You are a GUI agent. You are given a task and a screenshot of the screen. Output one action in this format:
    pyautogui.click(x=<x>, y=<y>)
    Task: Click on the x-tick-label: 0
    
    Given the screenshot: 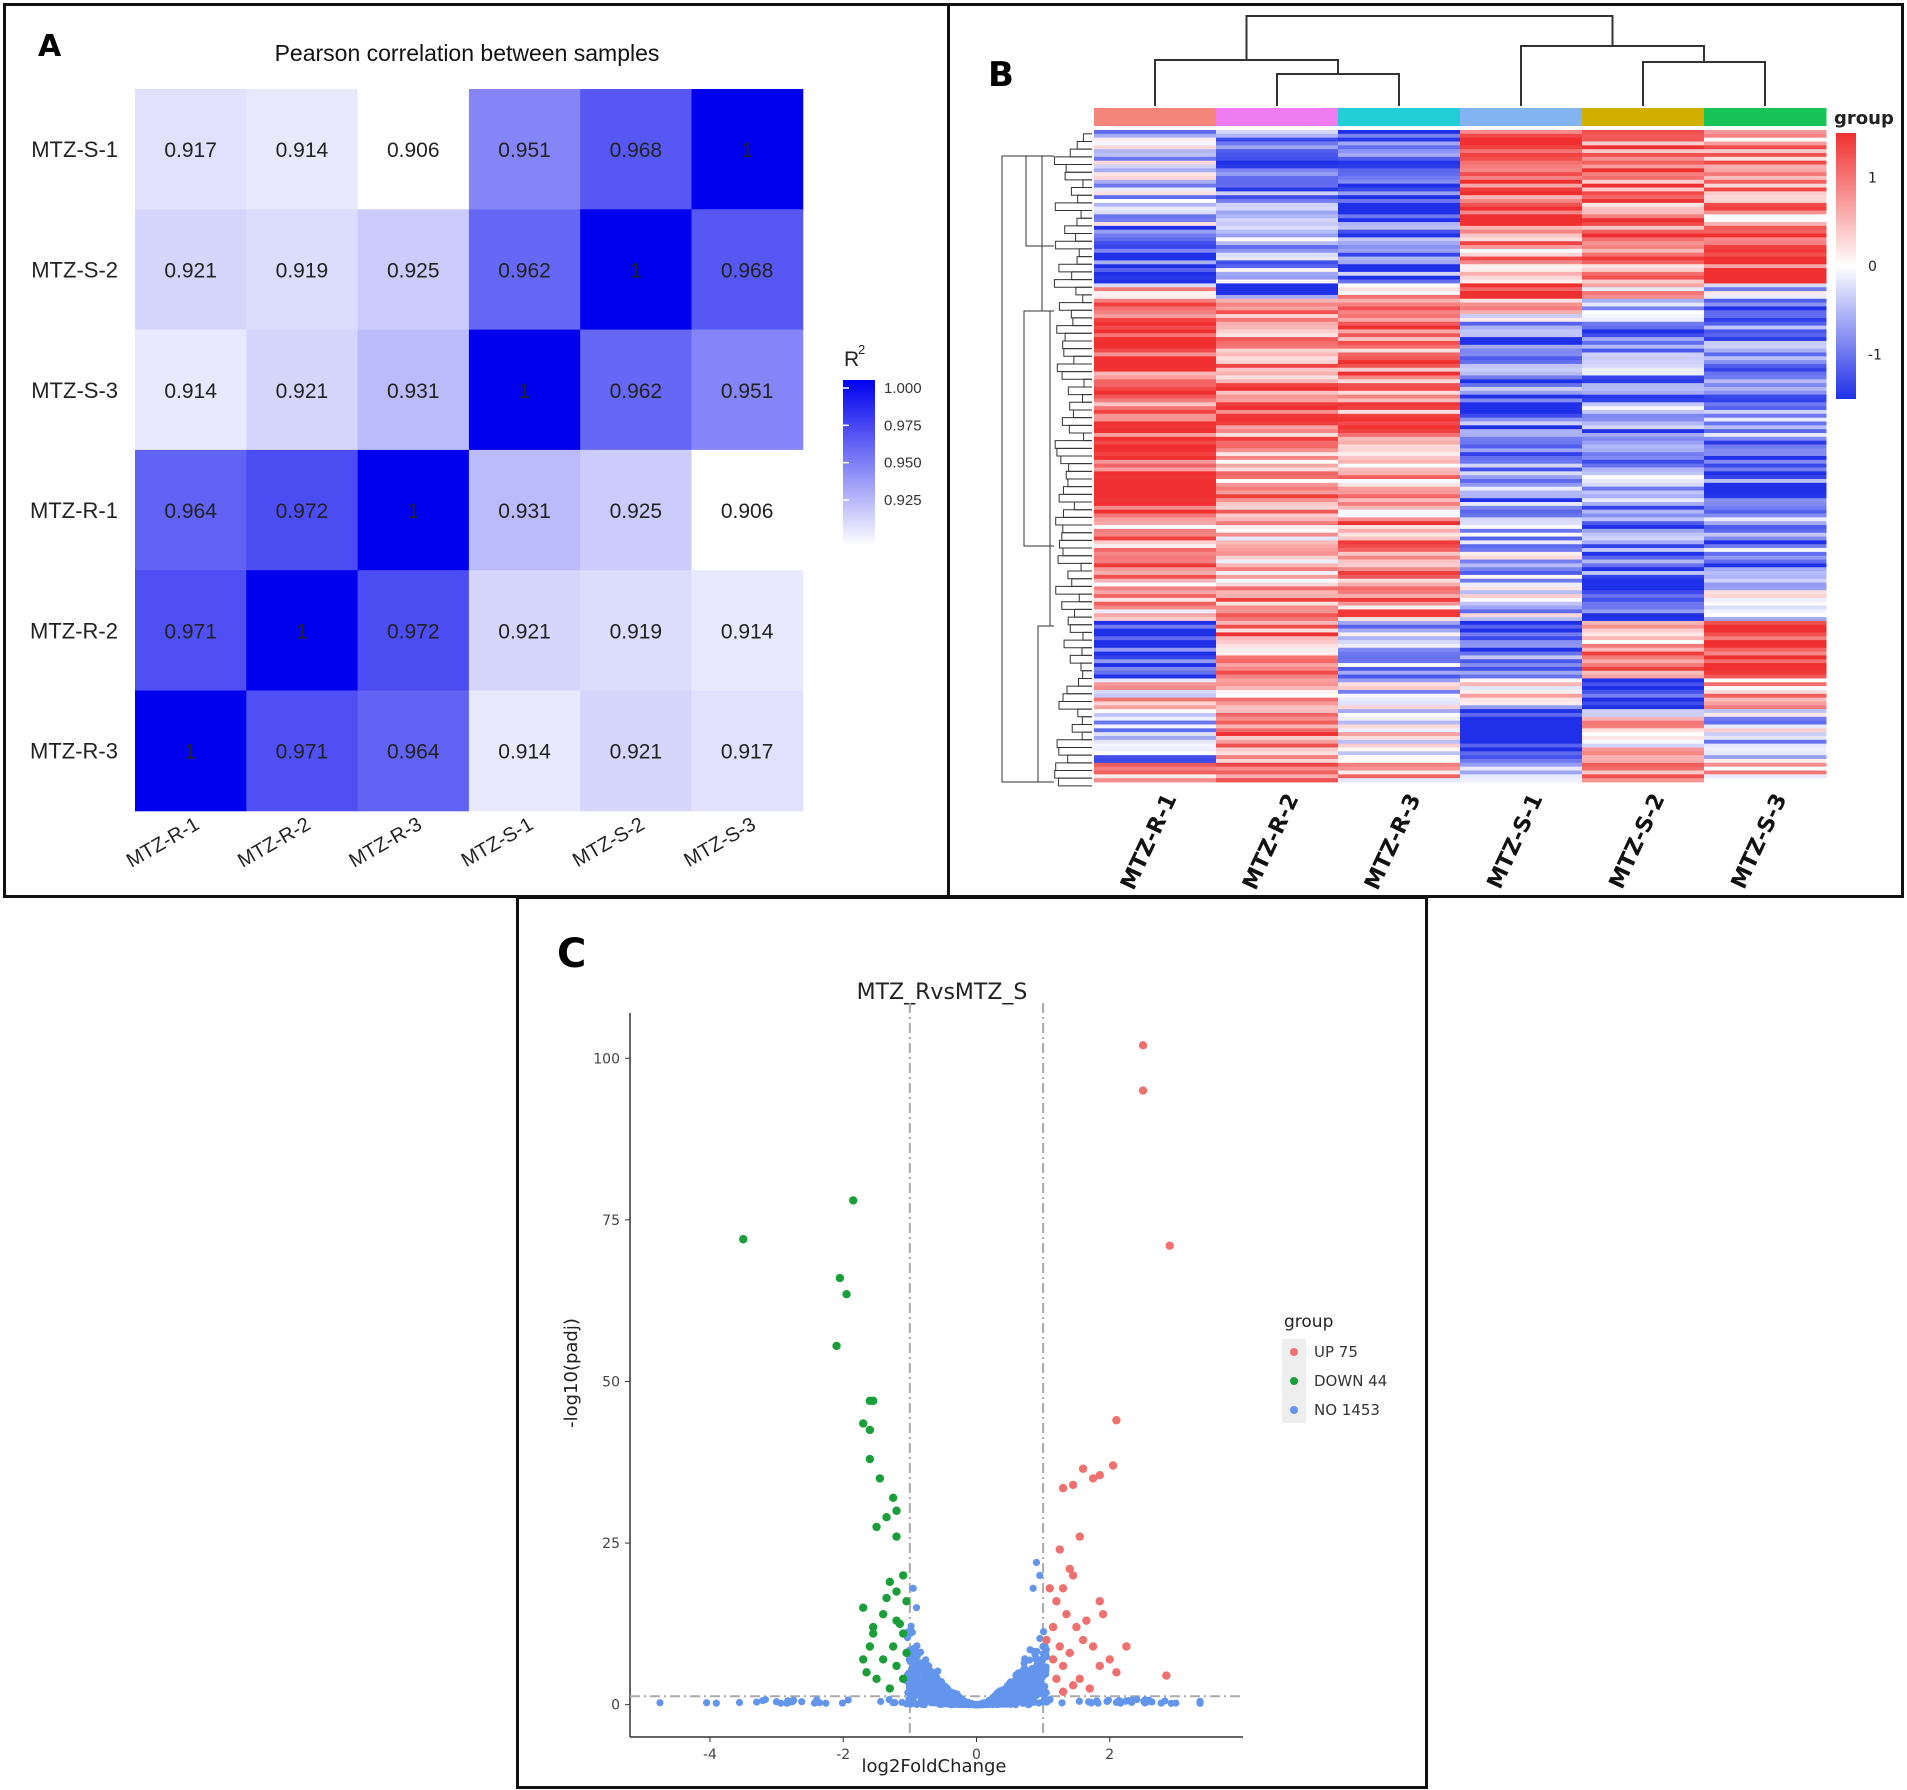 What is the action you would take?
    pyautogui.click(x=976, y=1755)
    